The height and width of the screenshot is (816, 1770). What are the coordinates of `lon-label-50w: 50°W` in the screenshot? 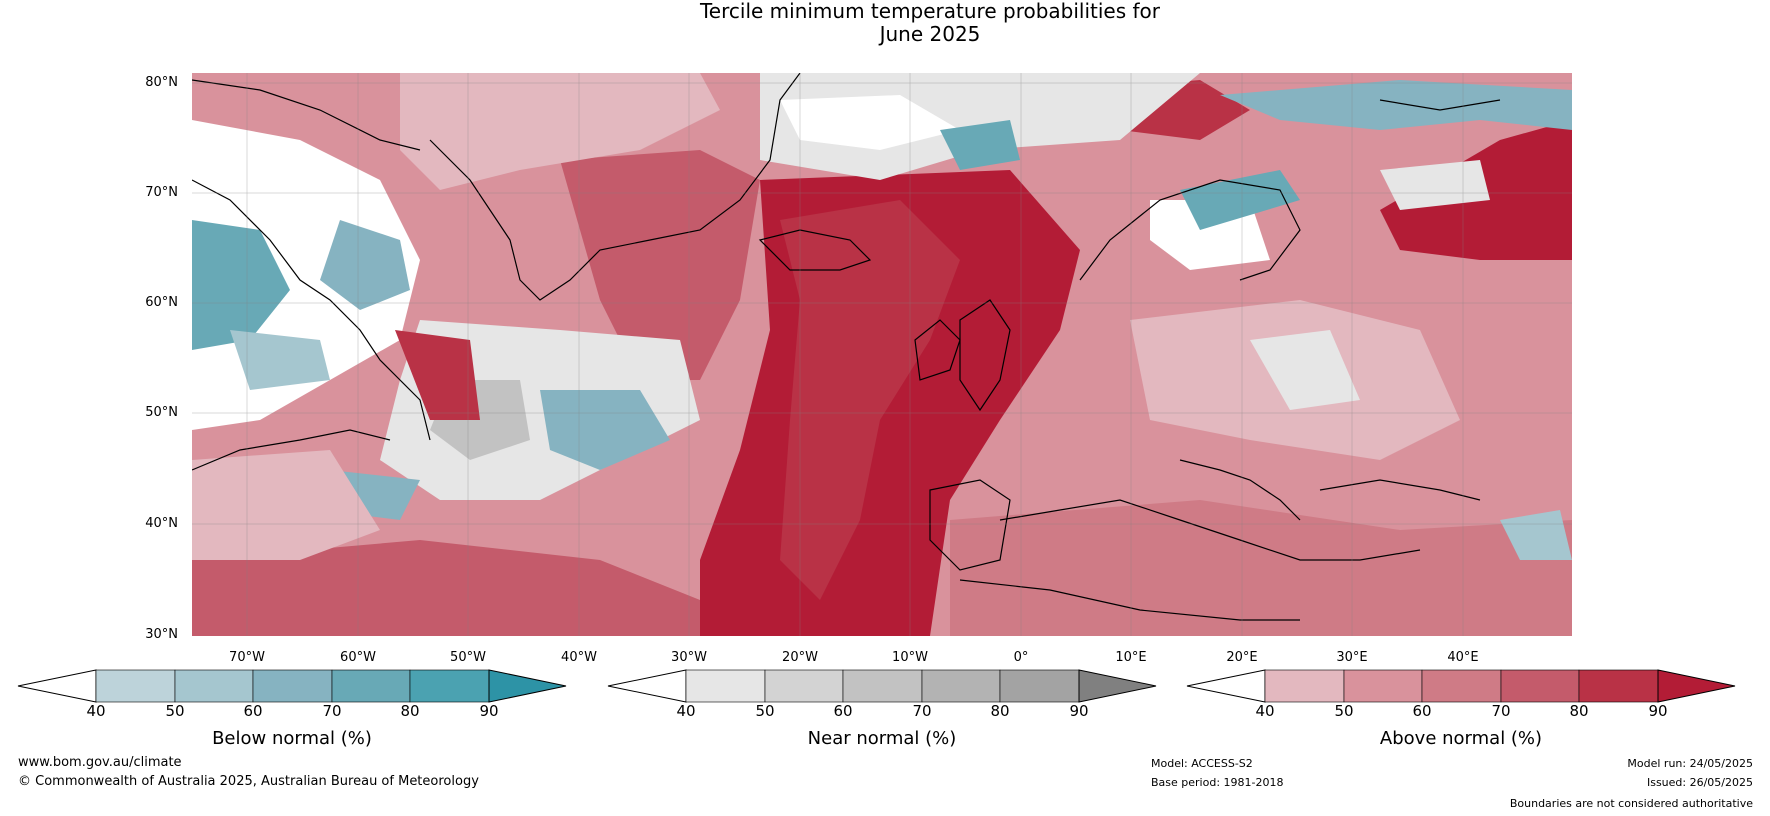 It's located at (468, 657).